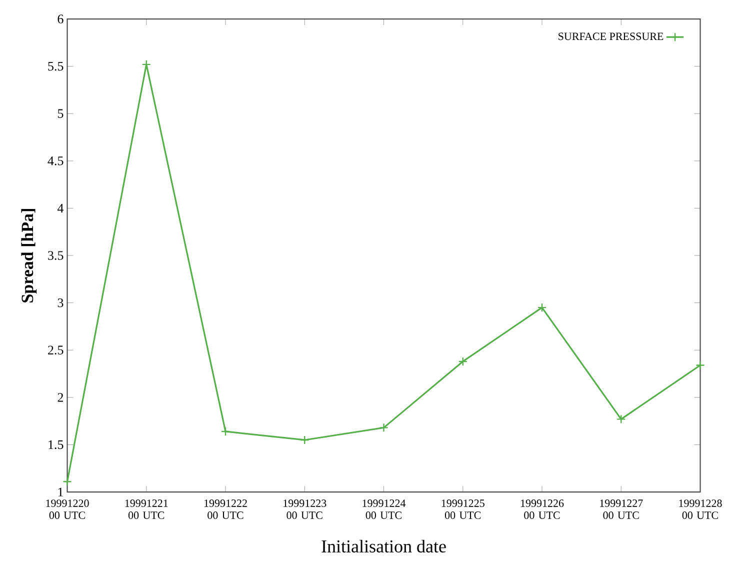 The width and height of the screenshot is (748, 580). Describe the element at coordinates (621, 509) in the screenshot. I see `x-tick-label: 19991227 00 UTC` at that location.